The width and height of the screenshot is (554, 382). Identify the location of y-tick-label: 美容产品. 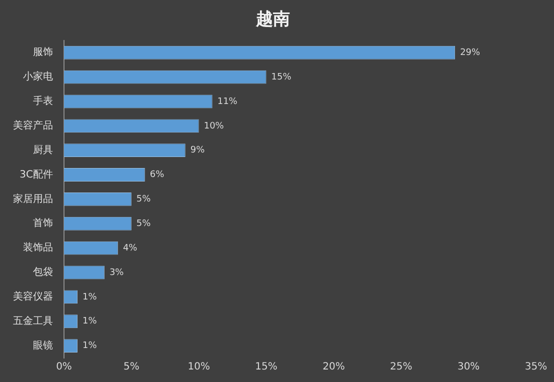
(33, 126).